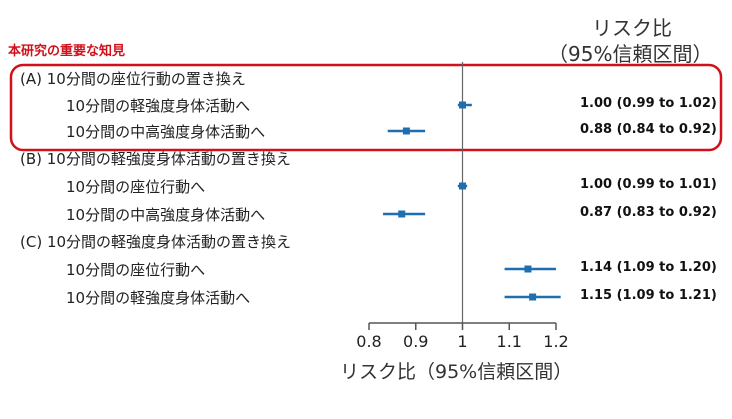 Image resolution: width=732 pixels, height=419 pixels. What do you see at coordinates (630, 54) in the screenshot?
I see `header-subtitle: （95%信頼区間）` at bounding box center [630, 54].